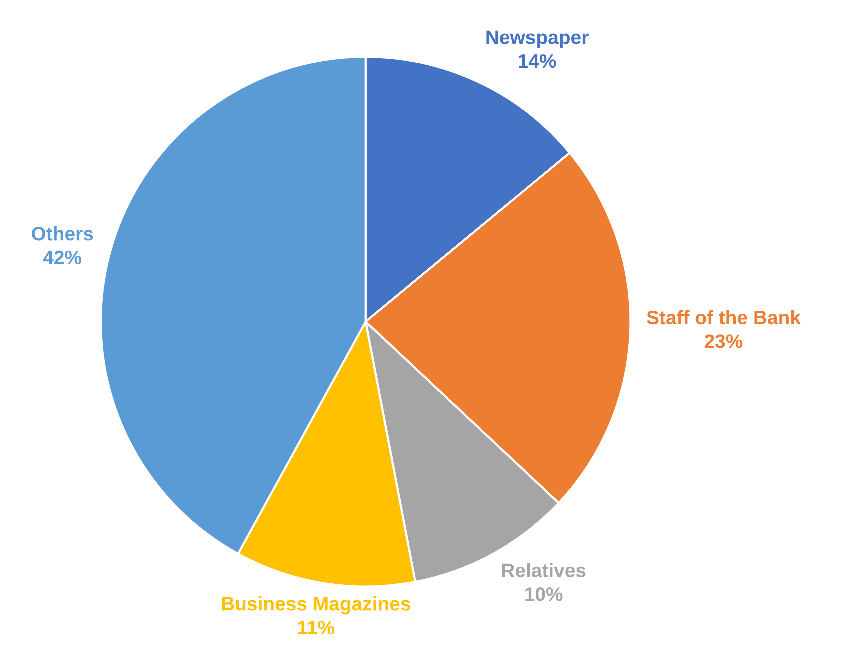  I want to click on slice-label: Business Magazines, so click(316, 605).